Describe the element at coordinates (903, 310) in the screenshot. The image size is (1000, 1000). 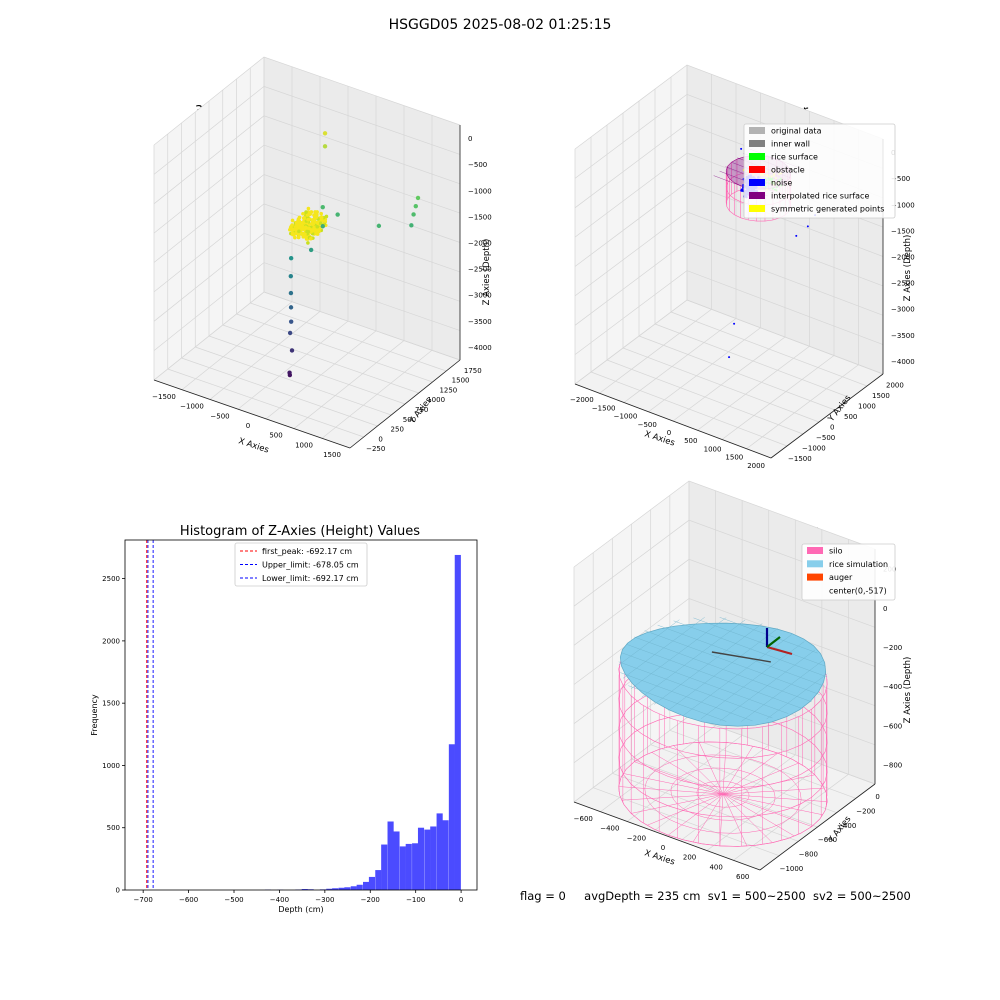
I see `z-tick-label: −3000` at that location.